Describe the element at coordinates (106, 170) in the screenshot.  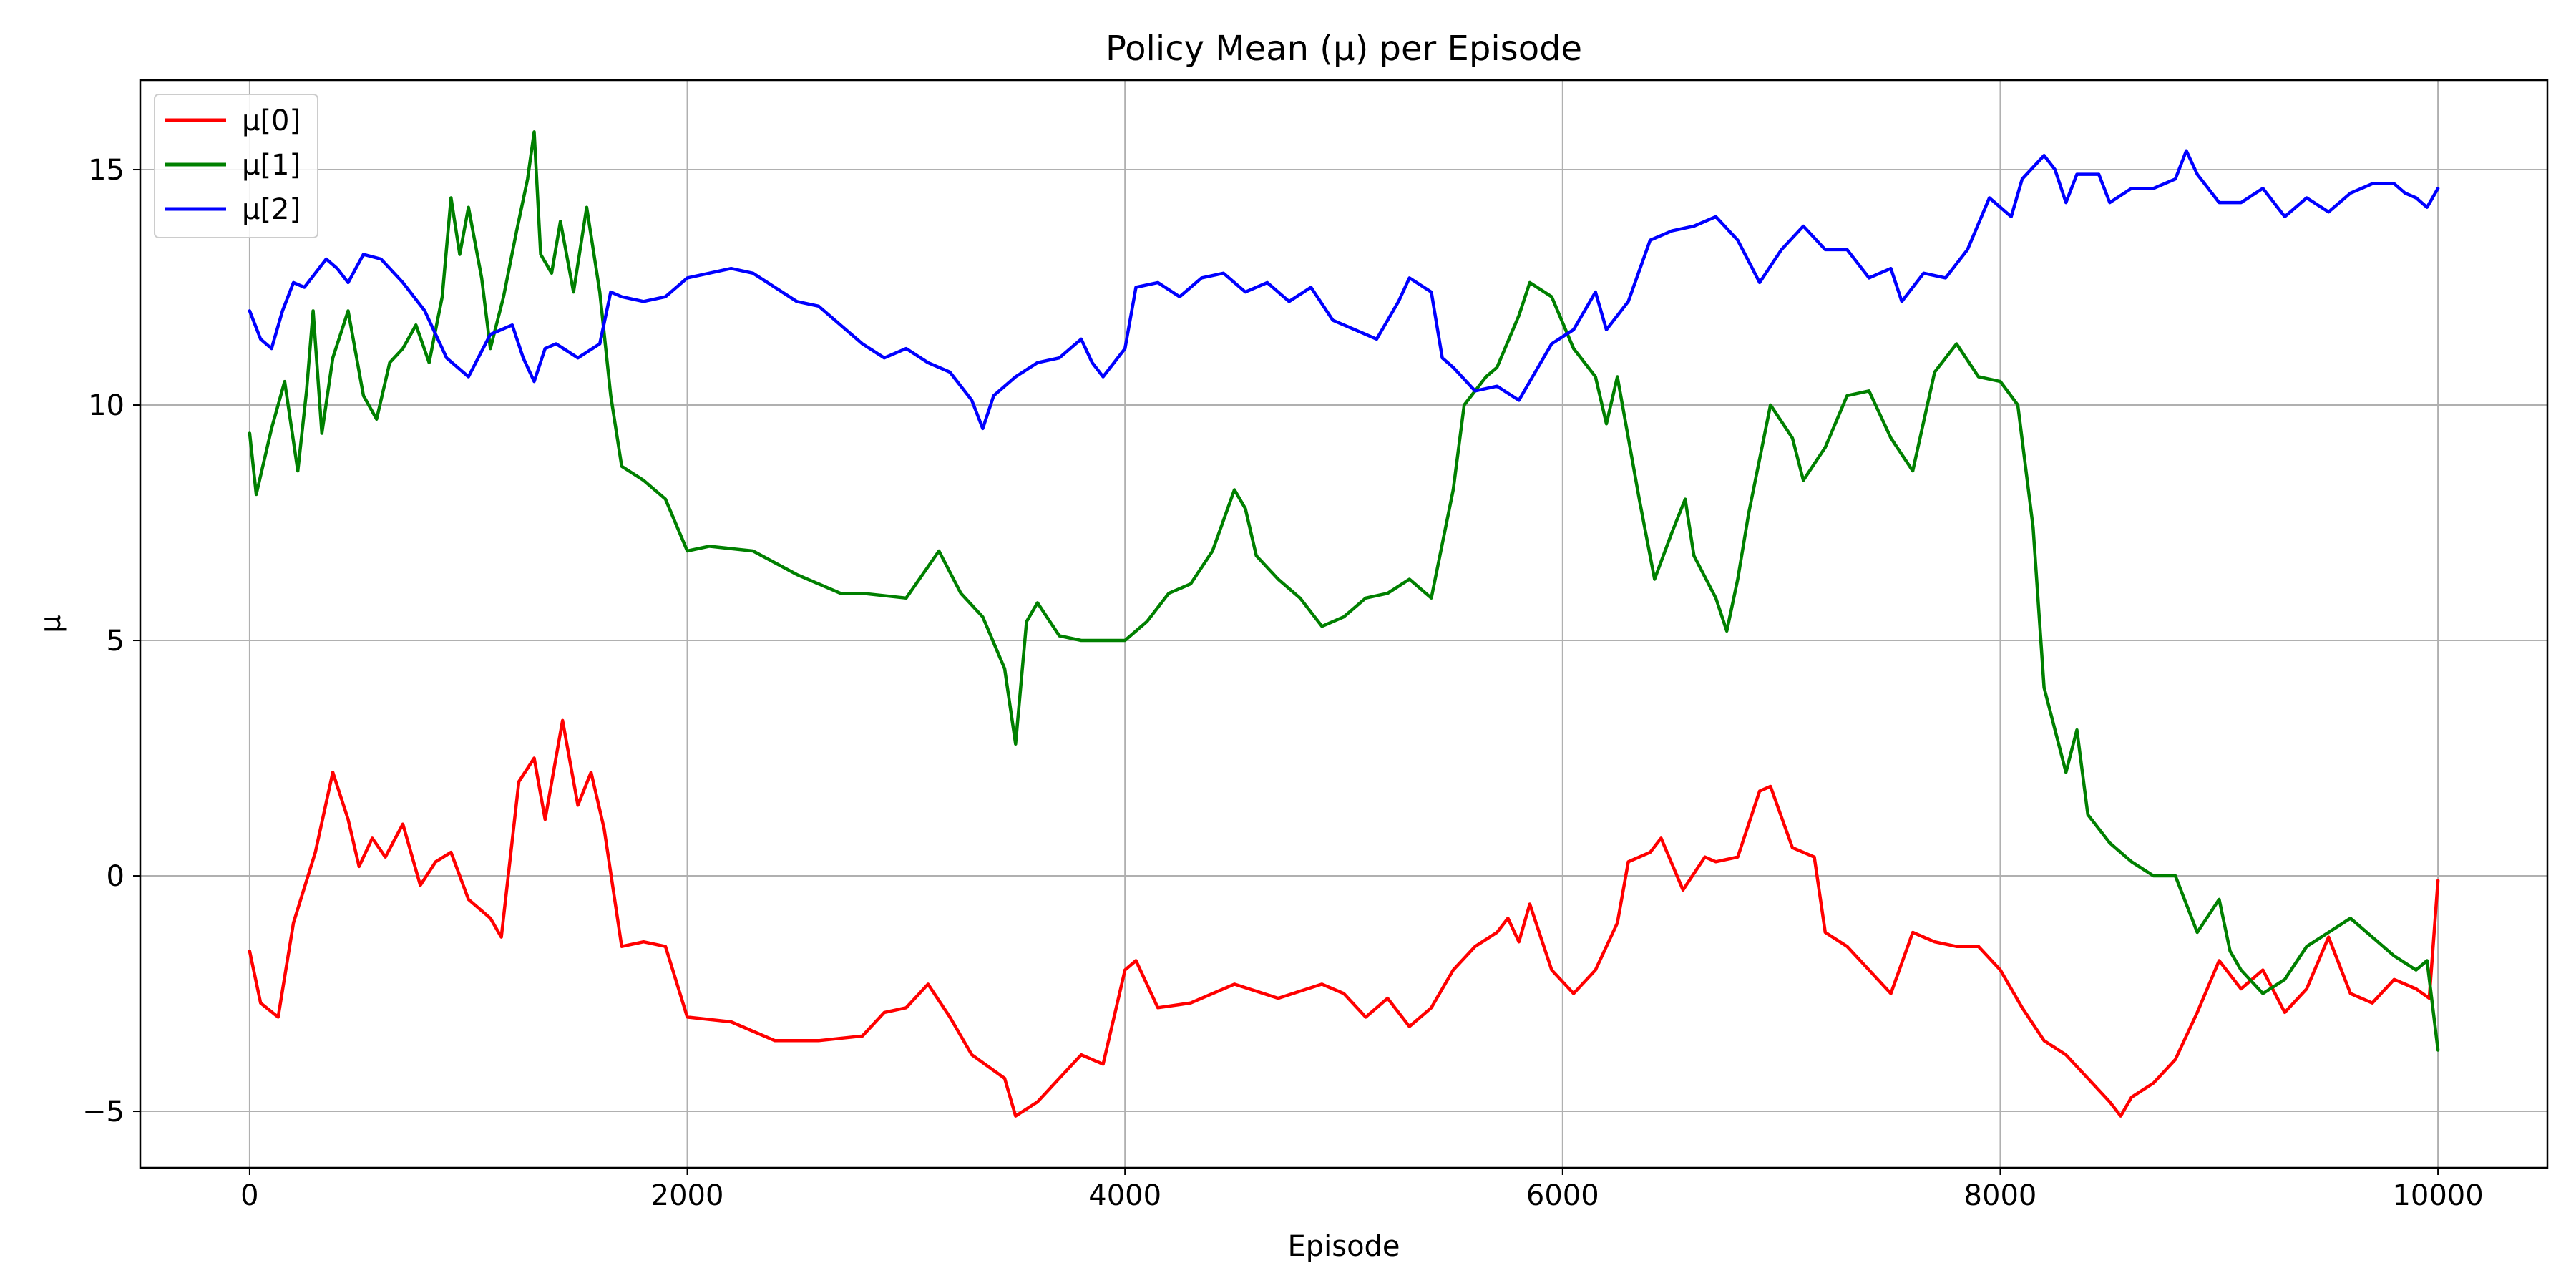
I see `y-tick-label: 15` at that location.